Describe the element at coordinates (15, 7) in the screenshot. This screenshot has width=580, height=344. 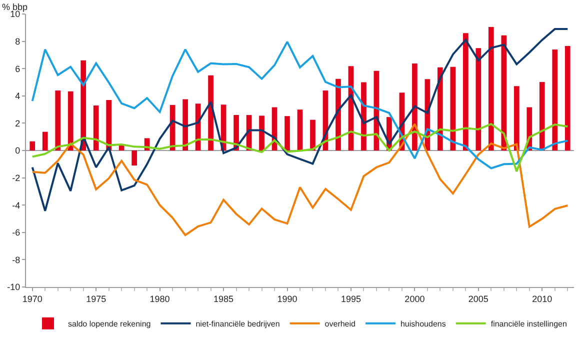
I see `y-axis-title: % bbp` at that location.